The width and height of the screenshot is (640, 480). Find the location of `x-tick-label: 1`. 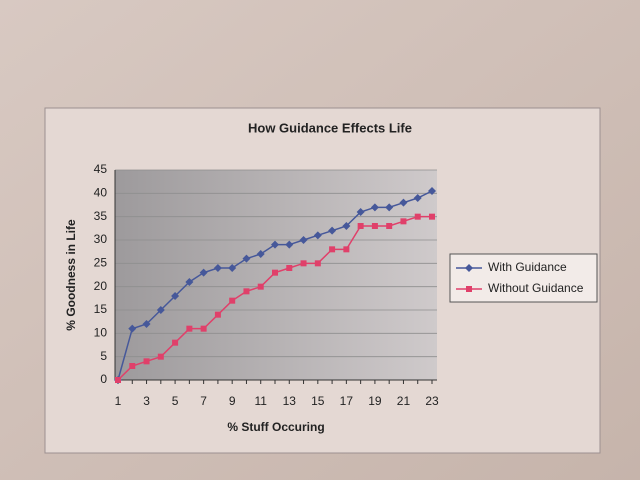

x-tick-label: 1 is located at coordinates (118, 401).